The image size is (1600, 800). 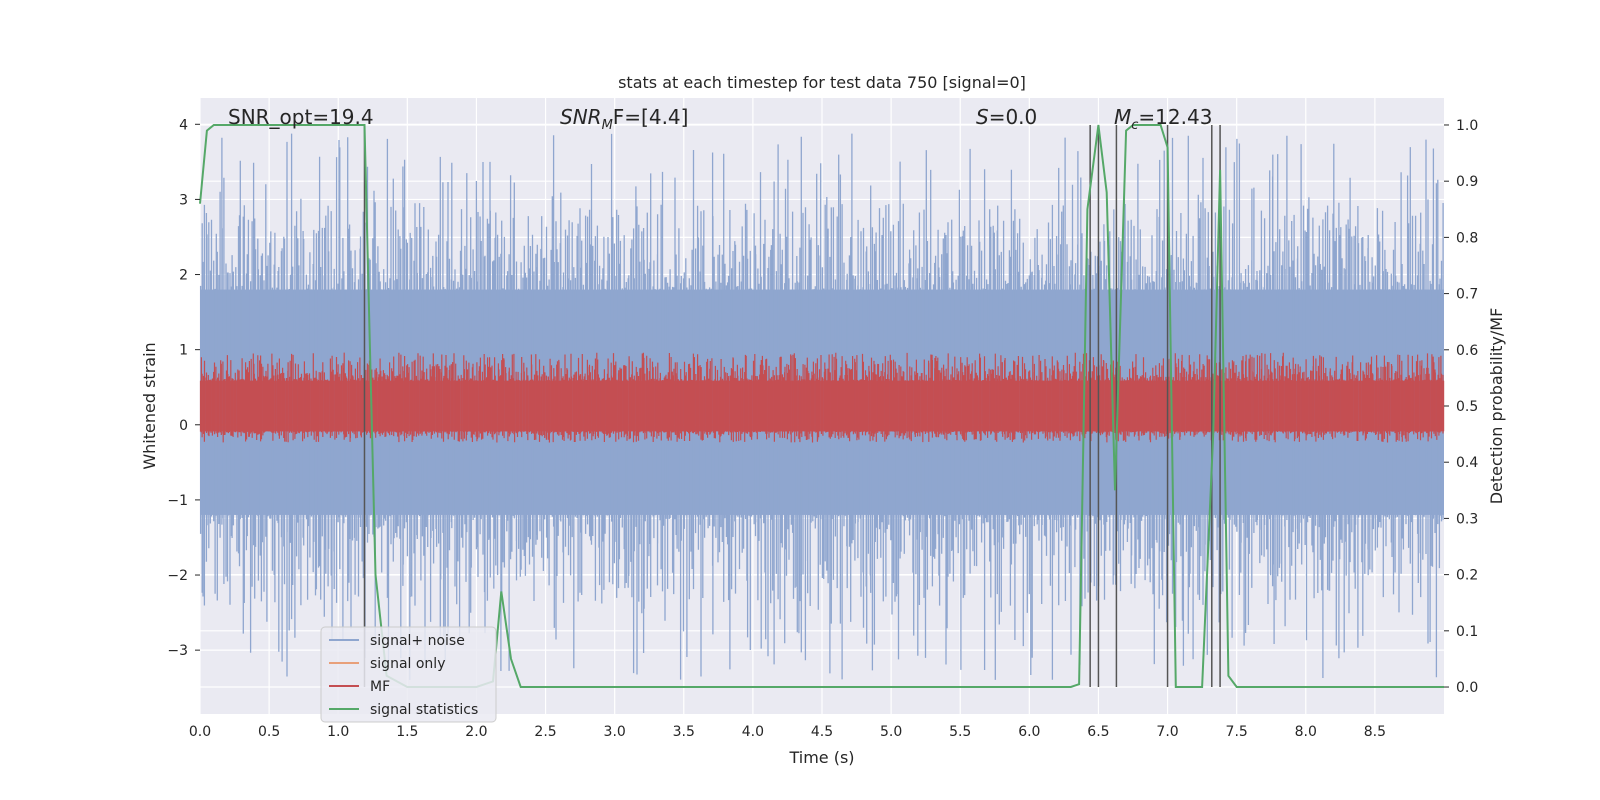 What do you see at coordinates (380, 687) in the screenshot?
I see `legend-label-mf: MF` at bounding box center [380, 687].